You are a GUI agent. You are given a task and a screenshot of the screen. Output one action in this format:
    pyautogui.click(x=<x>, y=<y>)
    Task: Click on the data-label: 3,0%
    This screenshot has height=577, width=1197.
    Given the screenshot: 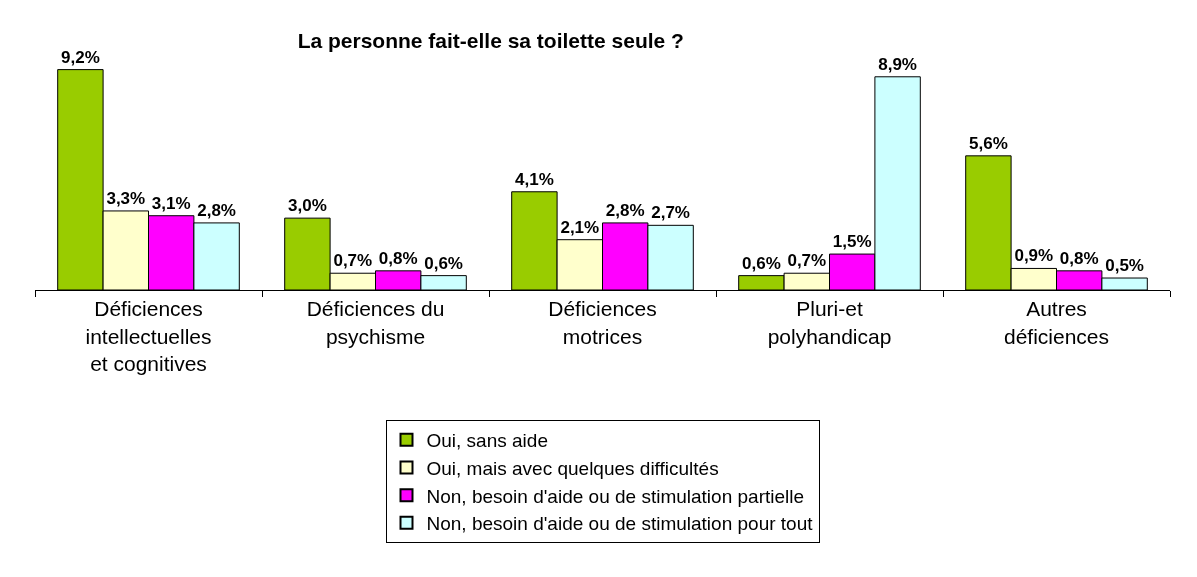 What is the action you would take?
    pyautogui.click(x=307, y=206)
    